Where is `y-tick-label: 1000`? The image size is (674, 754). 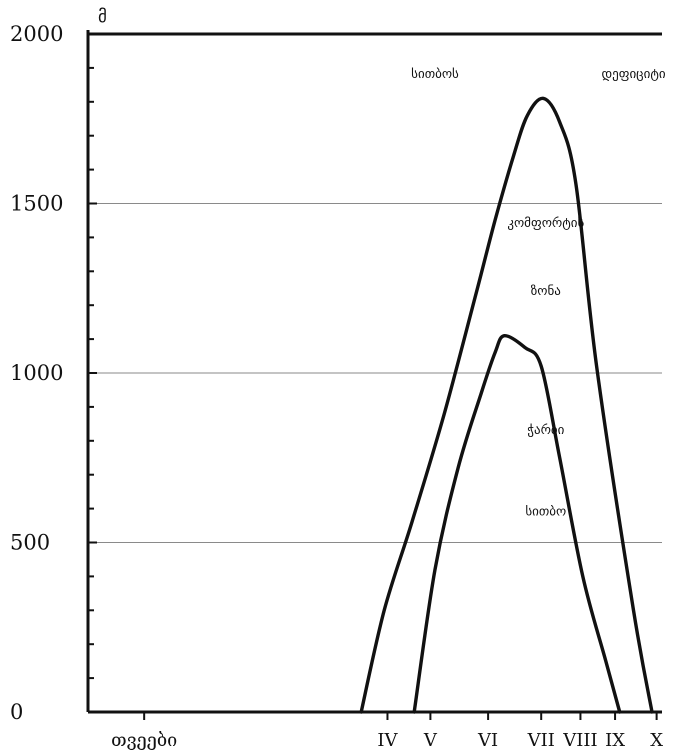 y-tick-label: 1000 is located at coordinates (36, 373).